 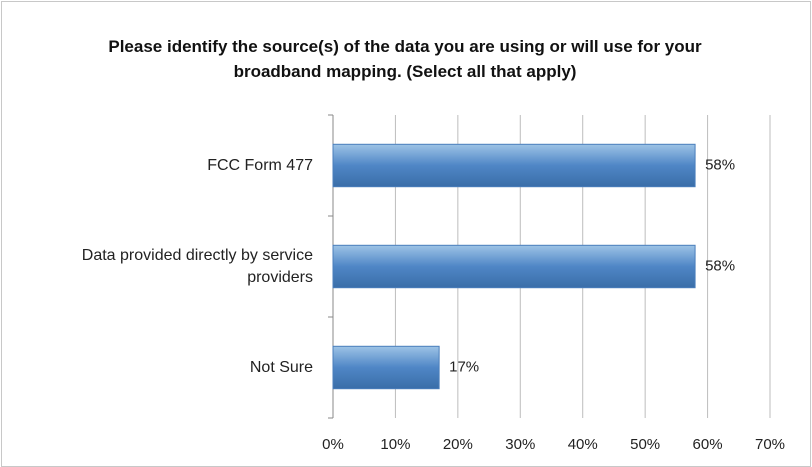 What do you see at coordinates (395, 444) in the screenshot?
I see `x-tick-label: 10%` at bounding box center [395, 444].